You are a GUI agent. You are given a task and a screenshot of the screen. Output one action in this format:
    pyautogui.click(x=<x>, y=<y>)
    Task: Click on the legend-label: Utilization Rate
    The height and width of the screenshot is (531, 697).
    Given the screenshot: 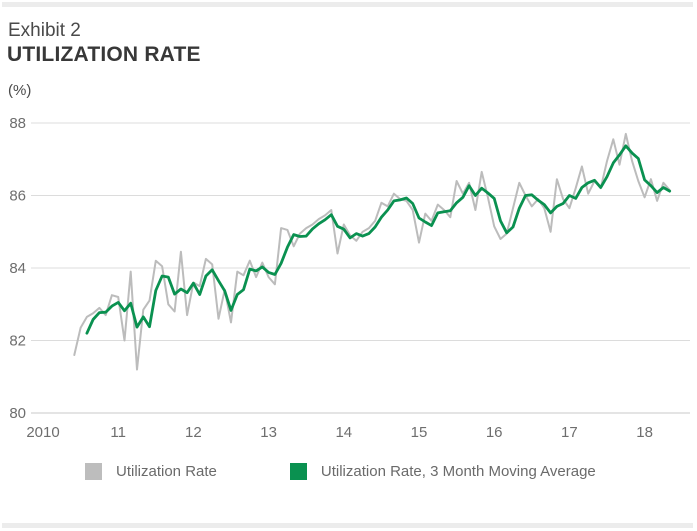 What is the action you would take?
    pyautogui.click(x=166, y=471)
    